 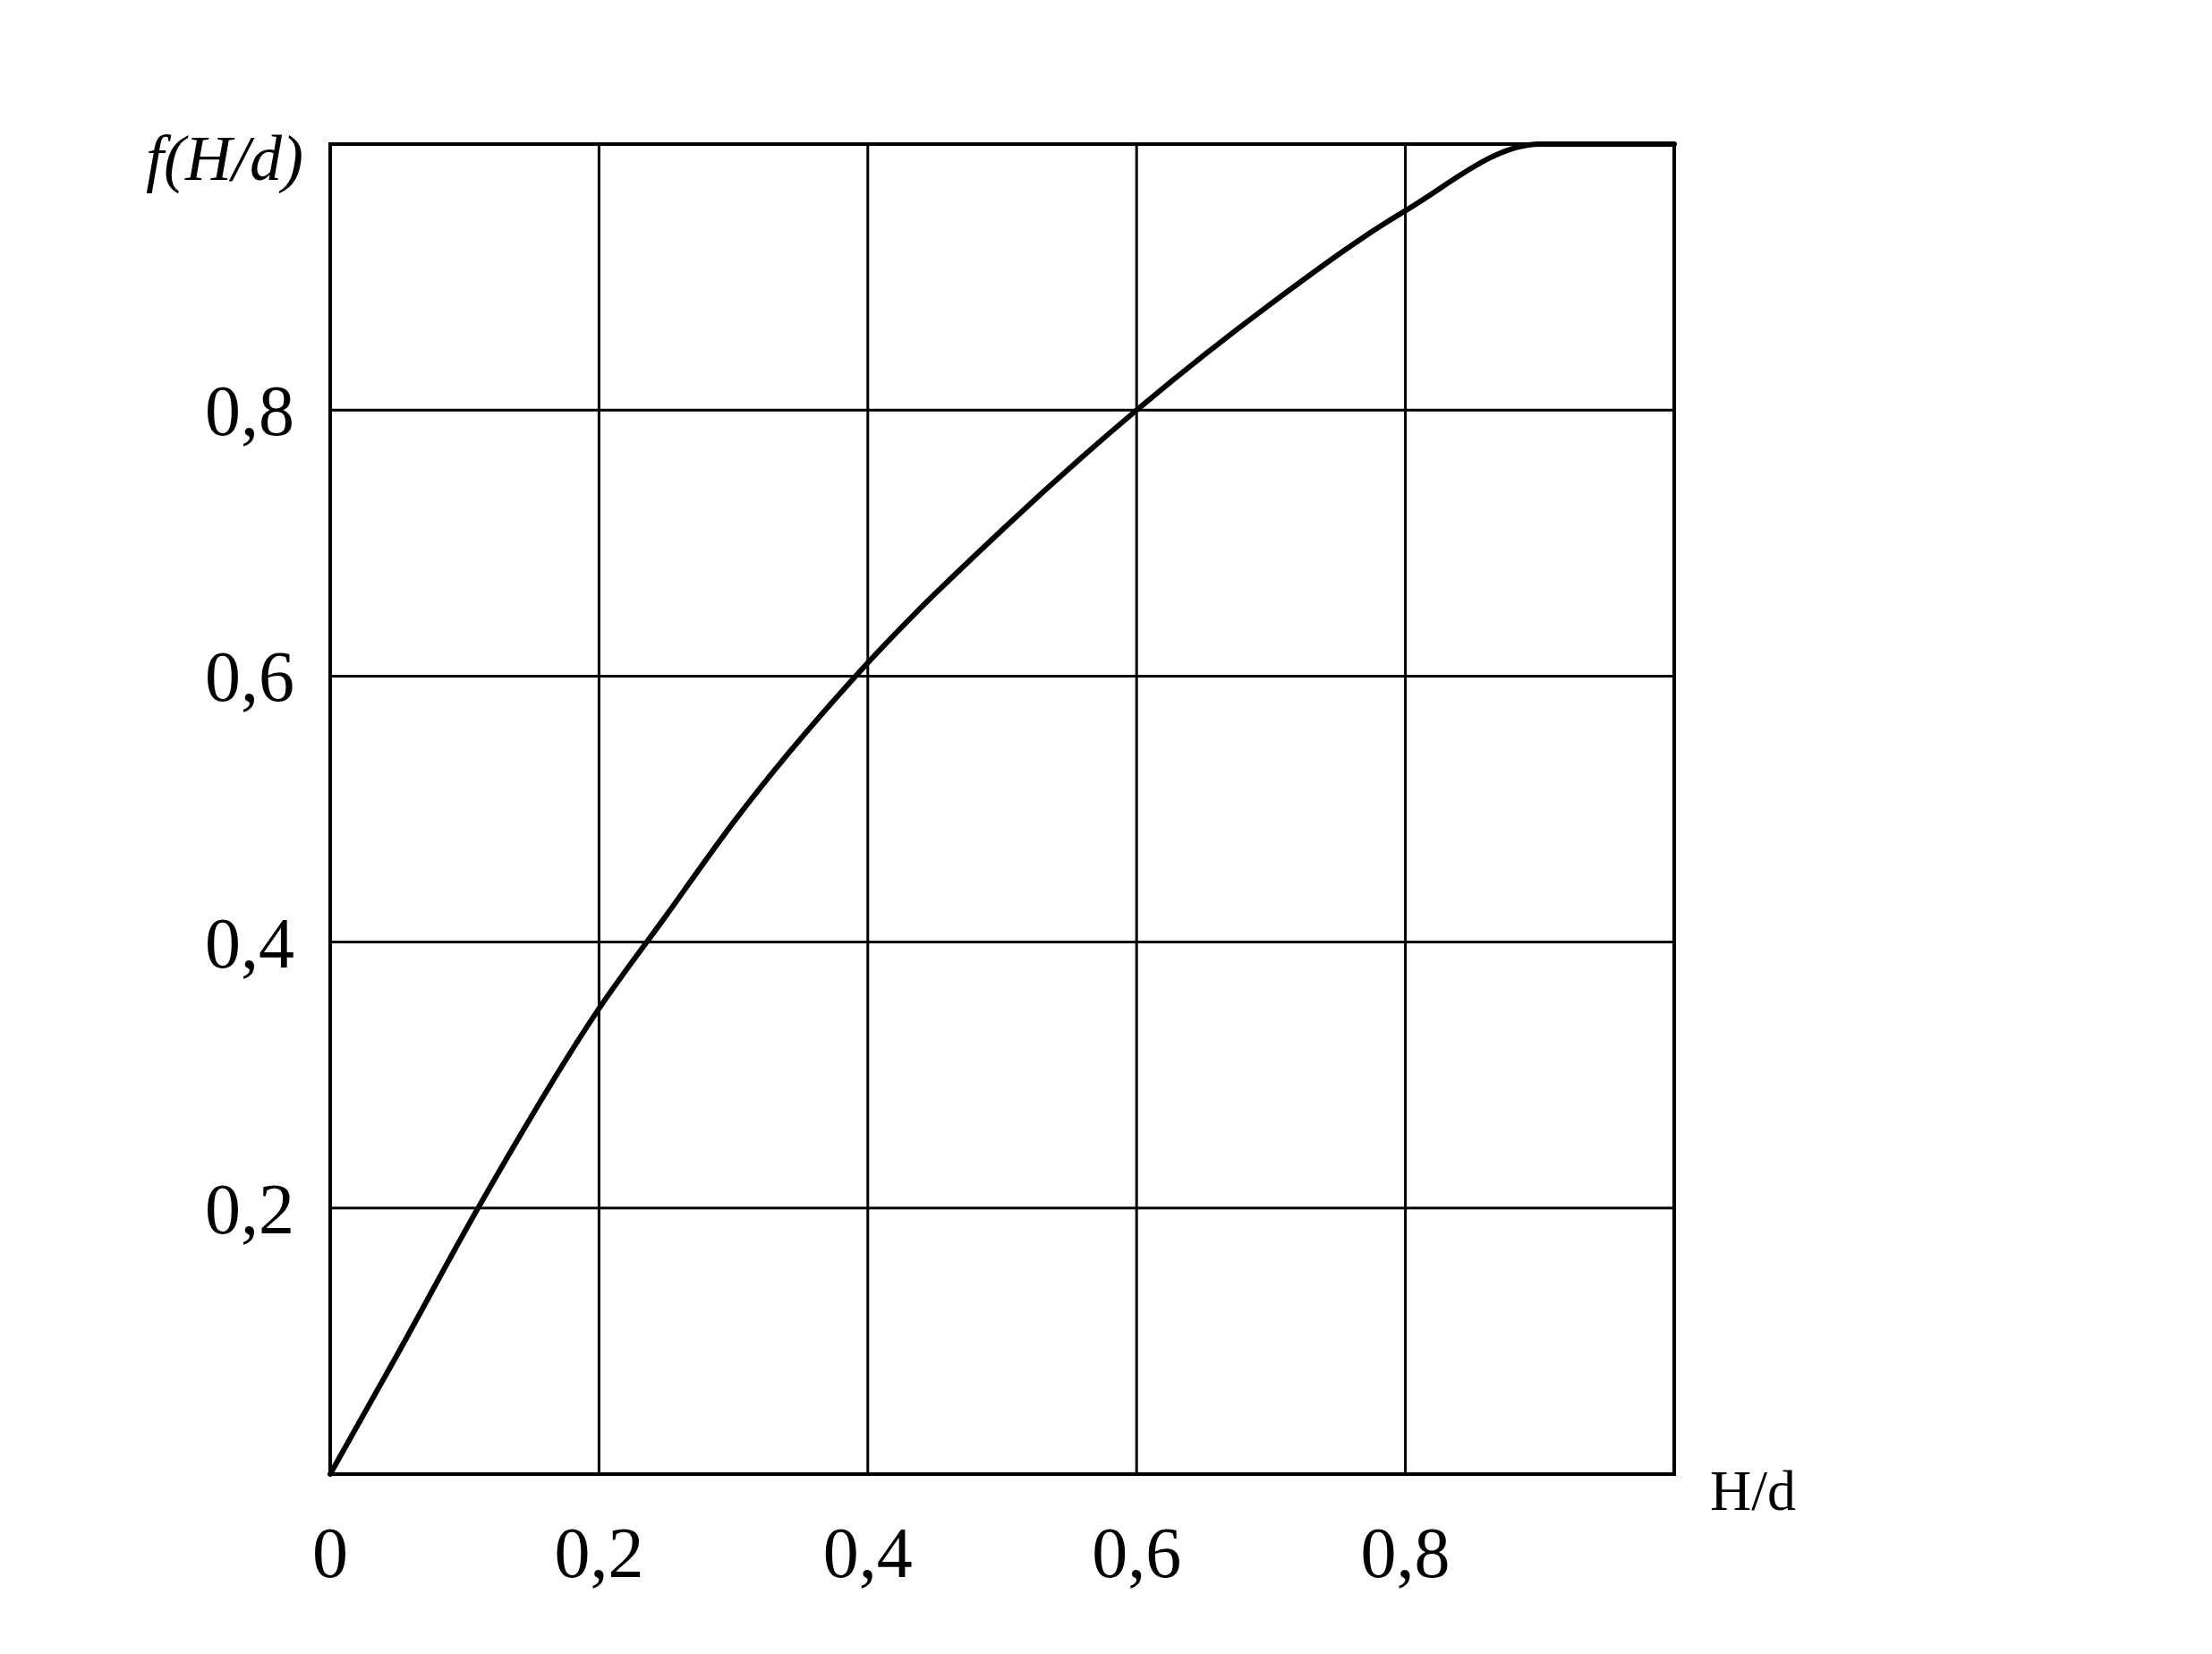 What do you see at coordinates (224, 158) in the screenshot?
I see `y-axis-title: f(H/d)` at bounding box center [224, 158].